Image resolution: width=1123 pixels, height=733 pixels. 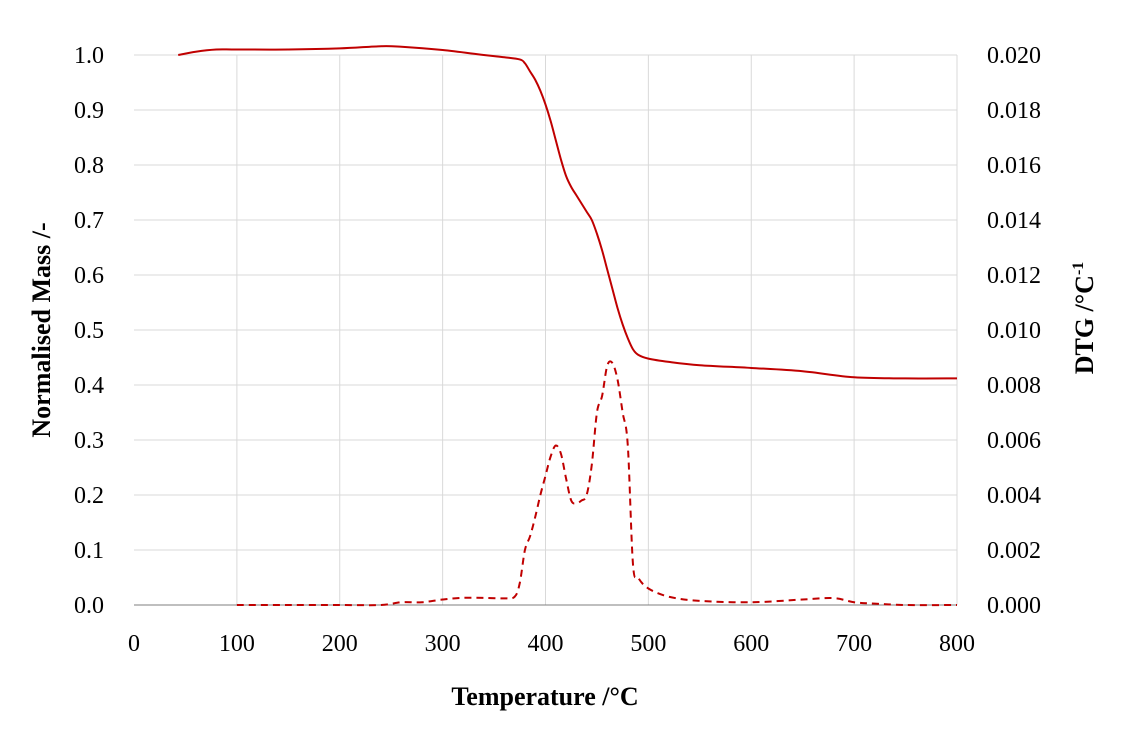 I want to click on y2-axis-title-main: DTG /°C, so click(x=1084, y=324).